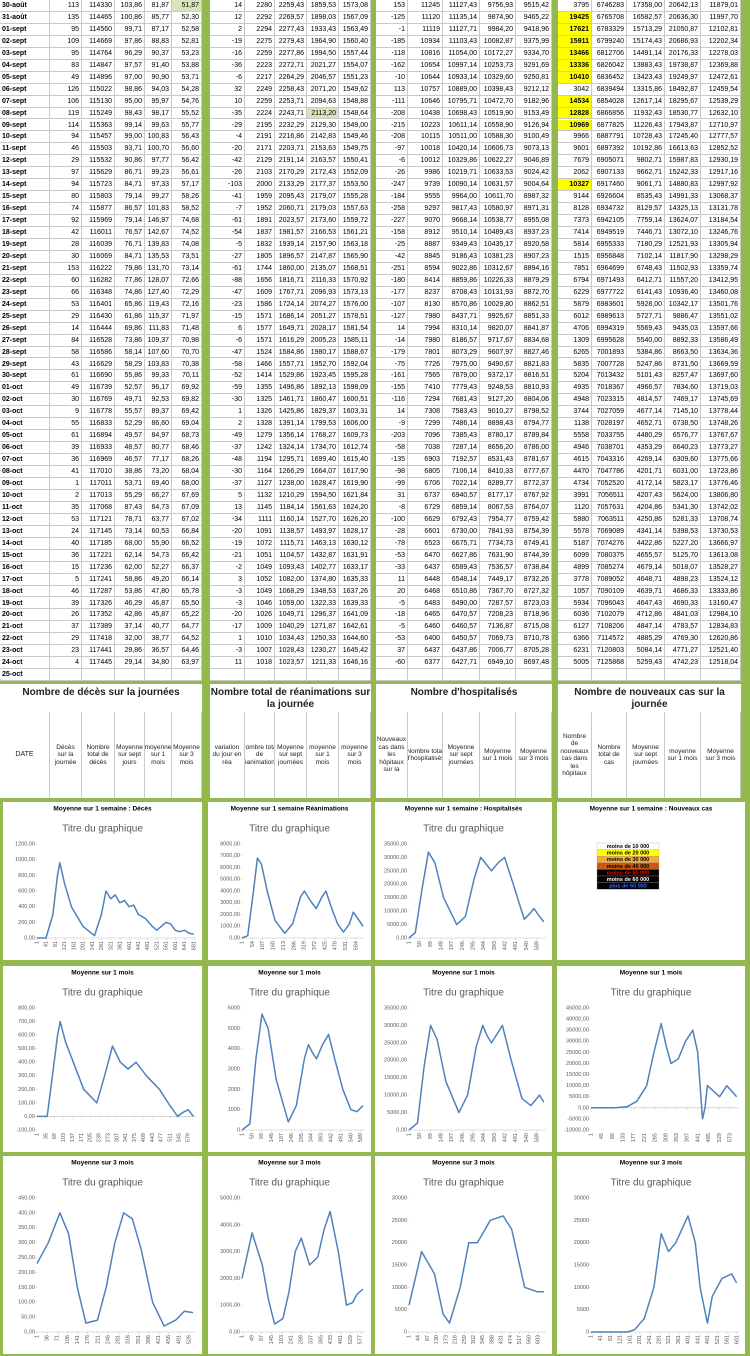  What do you see at coordinates (260, 603) in the screenshot?
I see `table-cell: 1046` at bounding box center [260, 603].